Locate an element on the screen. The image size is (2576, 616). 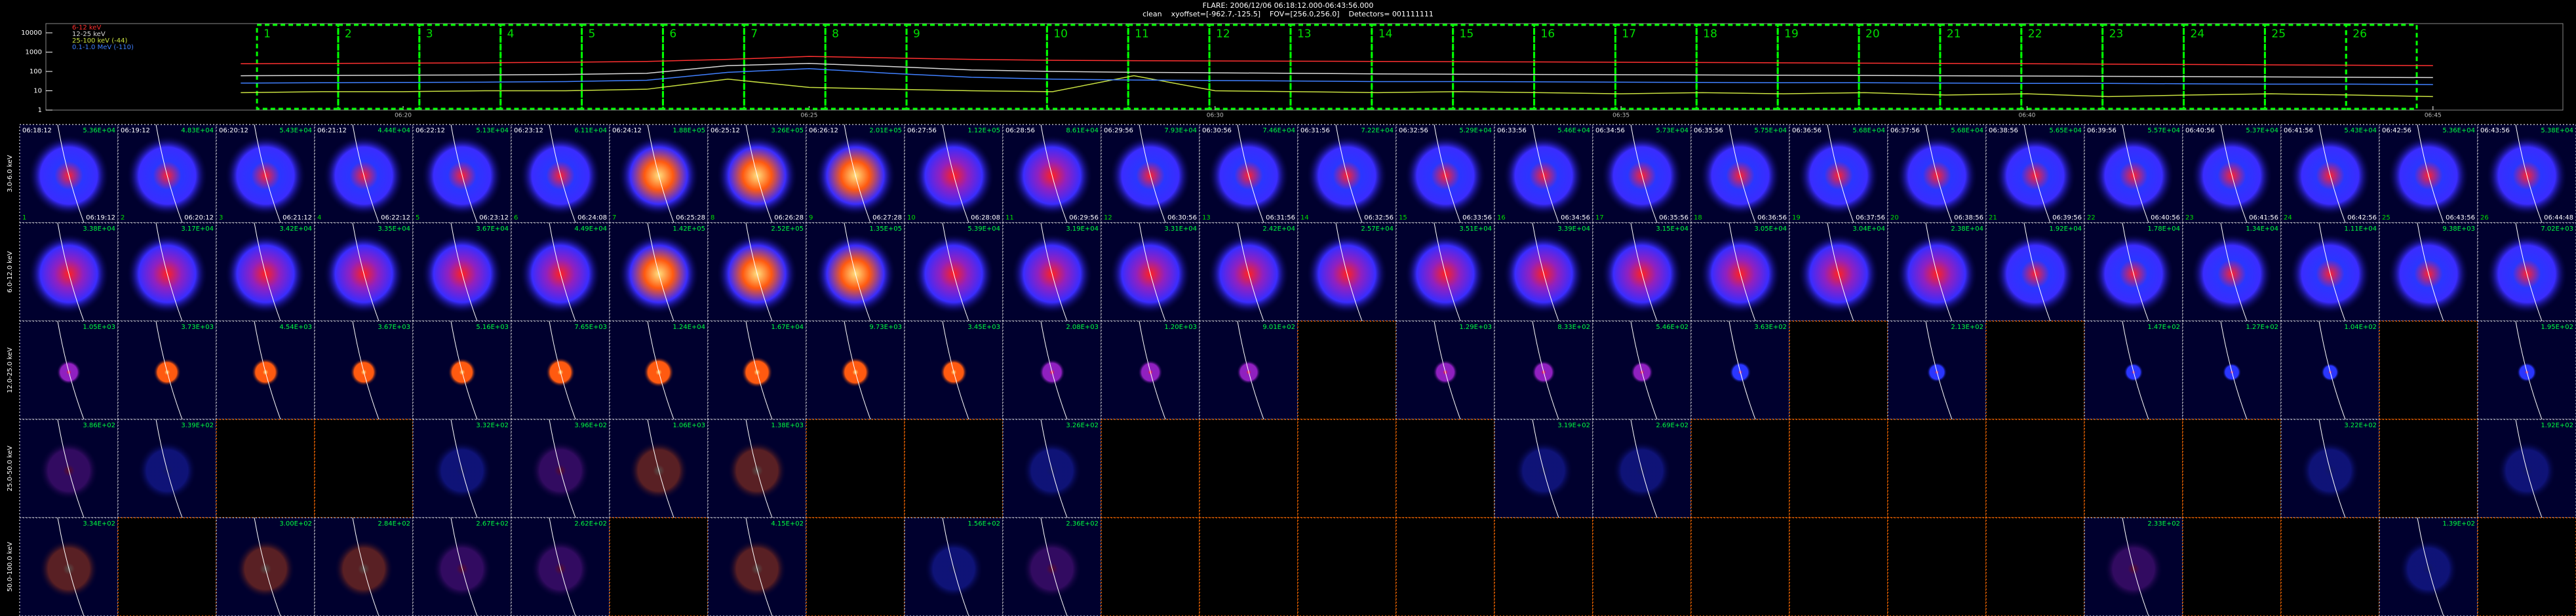
end-time: 06:42:56 is located at coordinates (2362, 217).